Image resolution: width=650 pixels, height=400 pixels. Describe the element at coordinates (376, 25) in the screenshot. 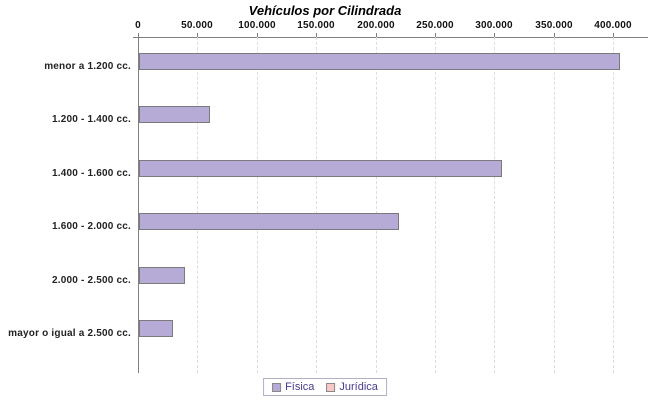

I see `x-axis-tick-label: 200.000` at that location.